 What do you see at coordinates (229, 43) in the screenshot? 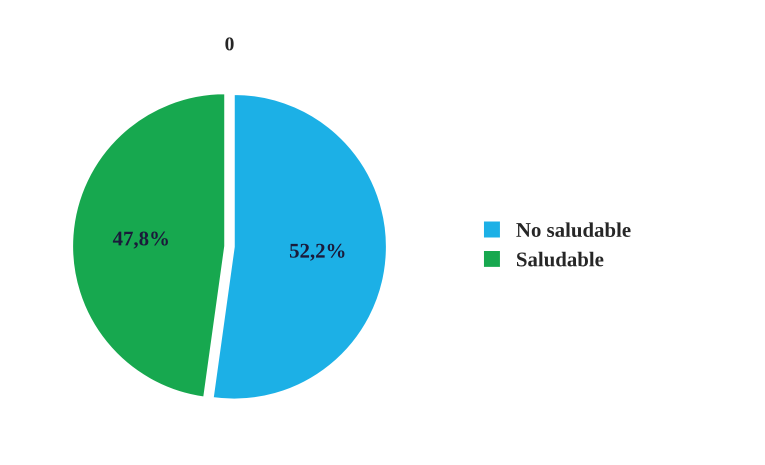
I see `chart-title: 0` at bounding box center [229, 43].